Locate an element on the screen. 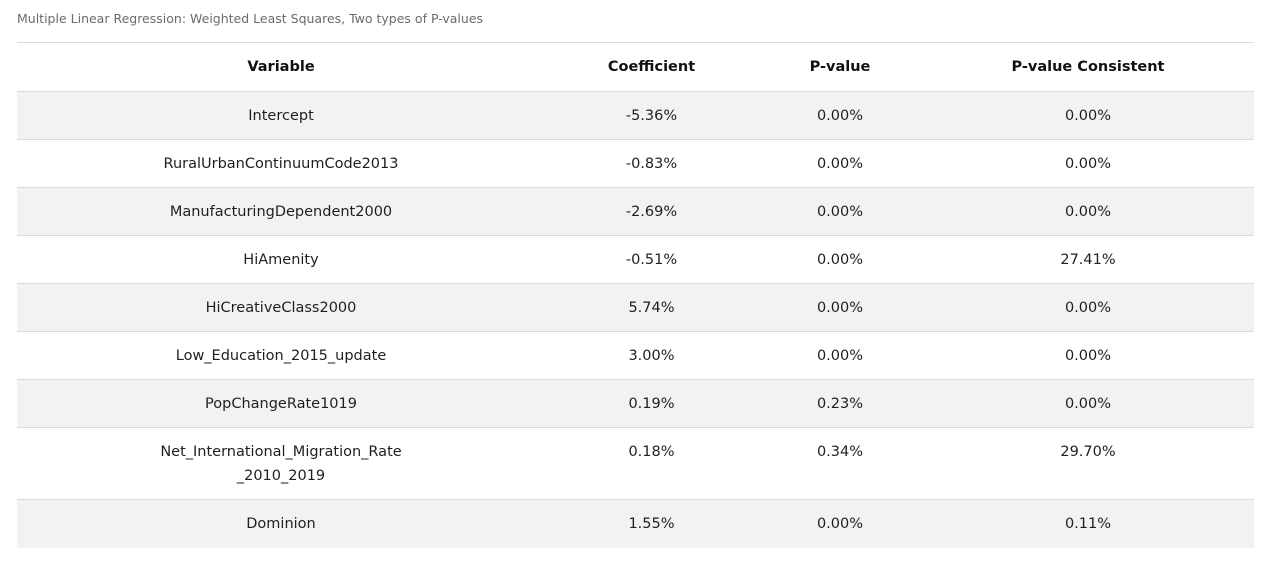 Image resolution: width=1268 pixels, height=568 pixels. cell-variable-line-2: _2010_2019 is located at coordinates (281, 476).